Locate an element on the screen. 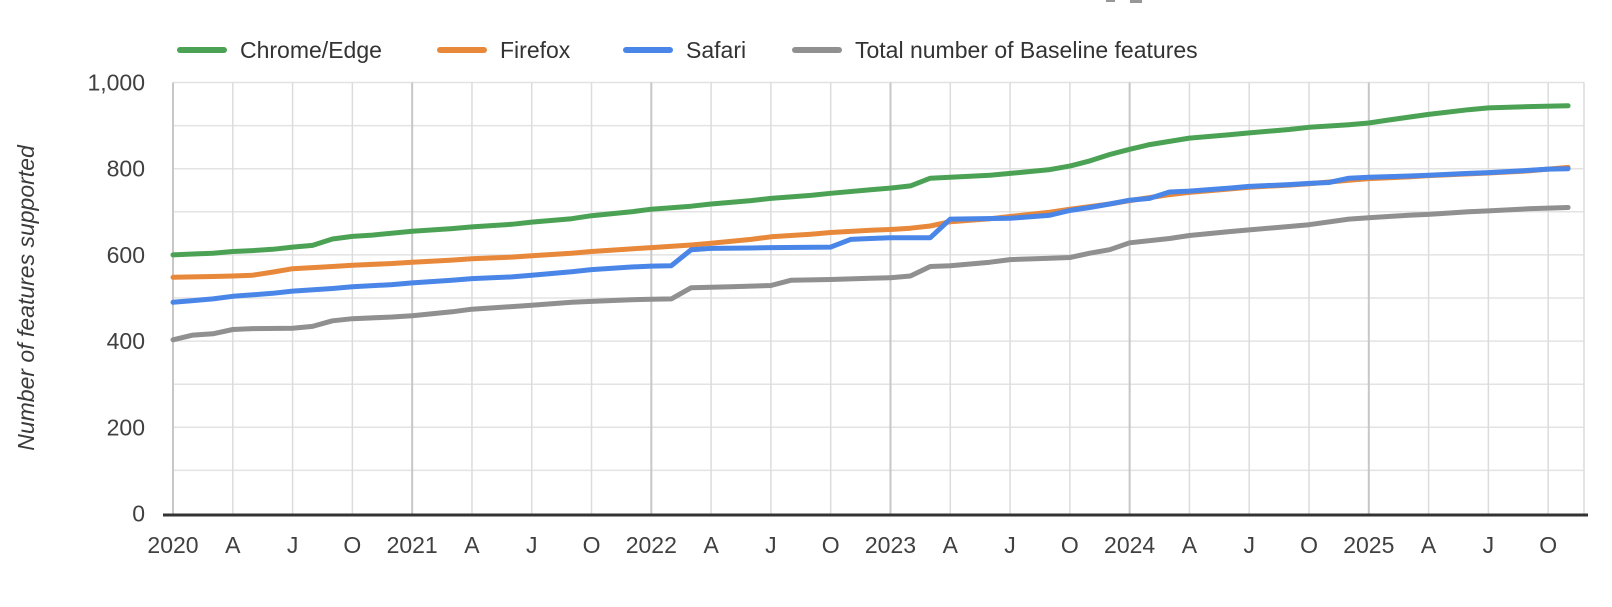 The height and width of the screenshot is (607, 1612). x-tick-label: 2023 is located at coordinates (890, 545).